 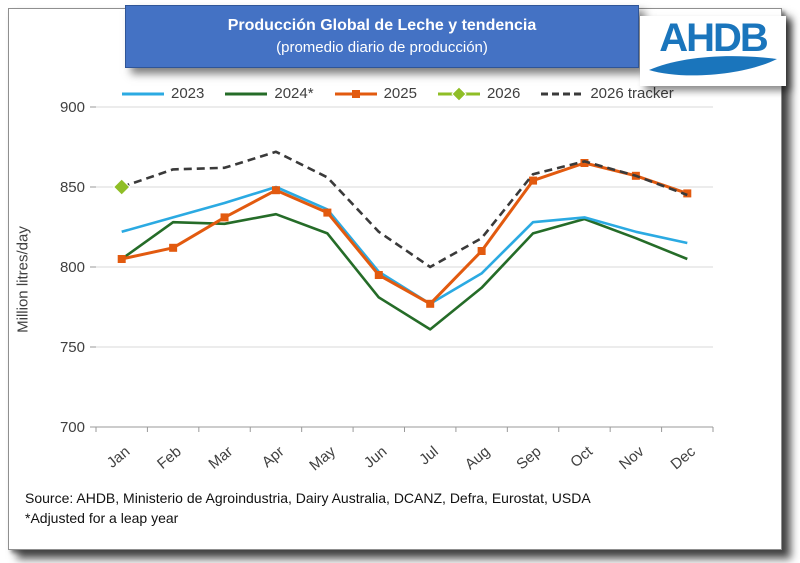 What do you see at coordinates (273, 457) in the screenshot?
I see `x-tick-label: Apr` at bounding box center [273, 457].